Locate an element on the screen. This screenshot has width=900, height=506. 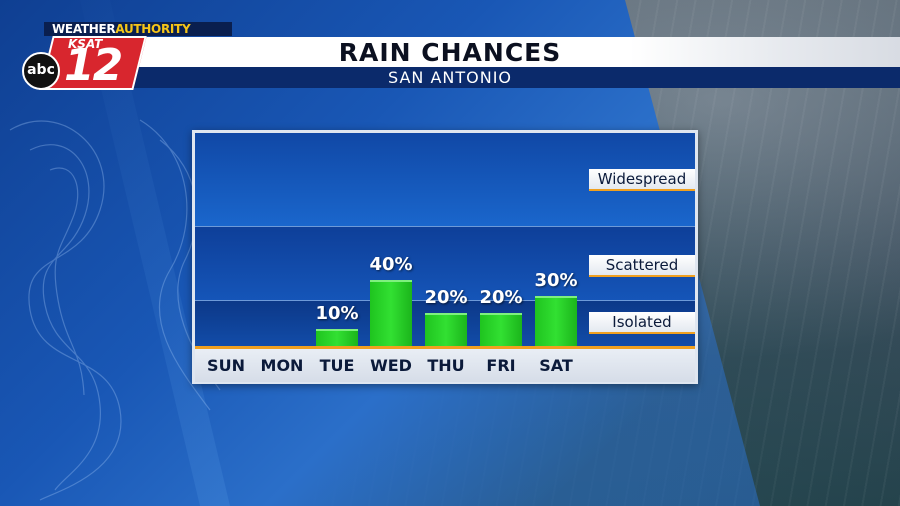
page-title: RAIN CHANCES is located at coordinates (450, 52).